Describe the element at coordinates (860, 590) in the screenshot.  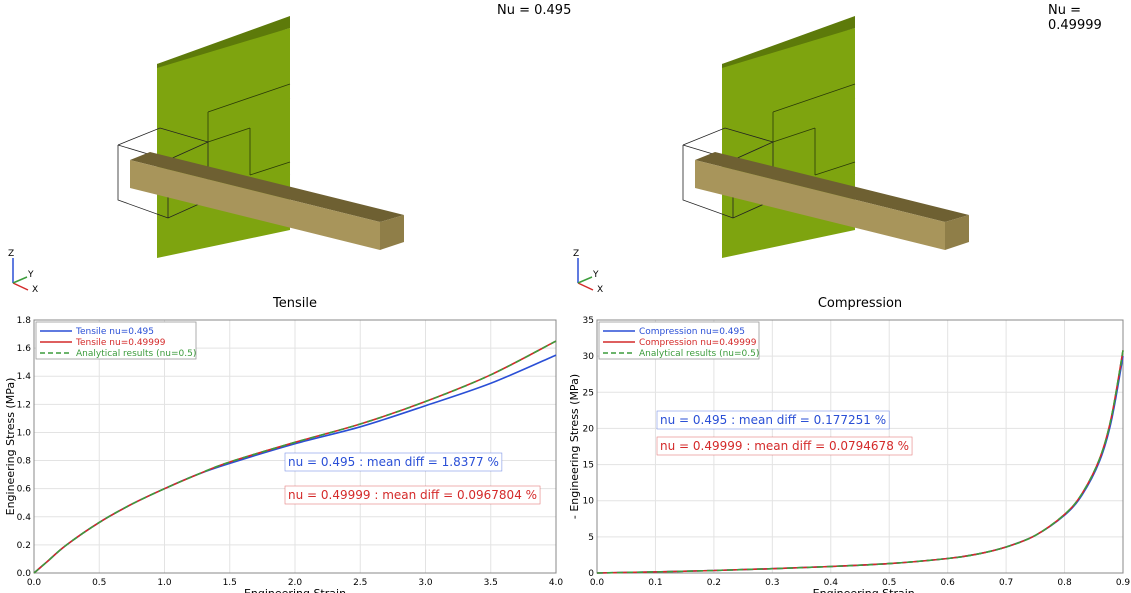
I see `x-axis-label: - Engineering Strain` at that location.